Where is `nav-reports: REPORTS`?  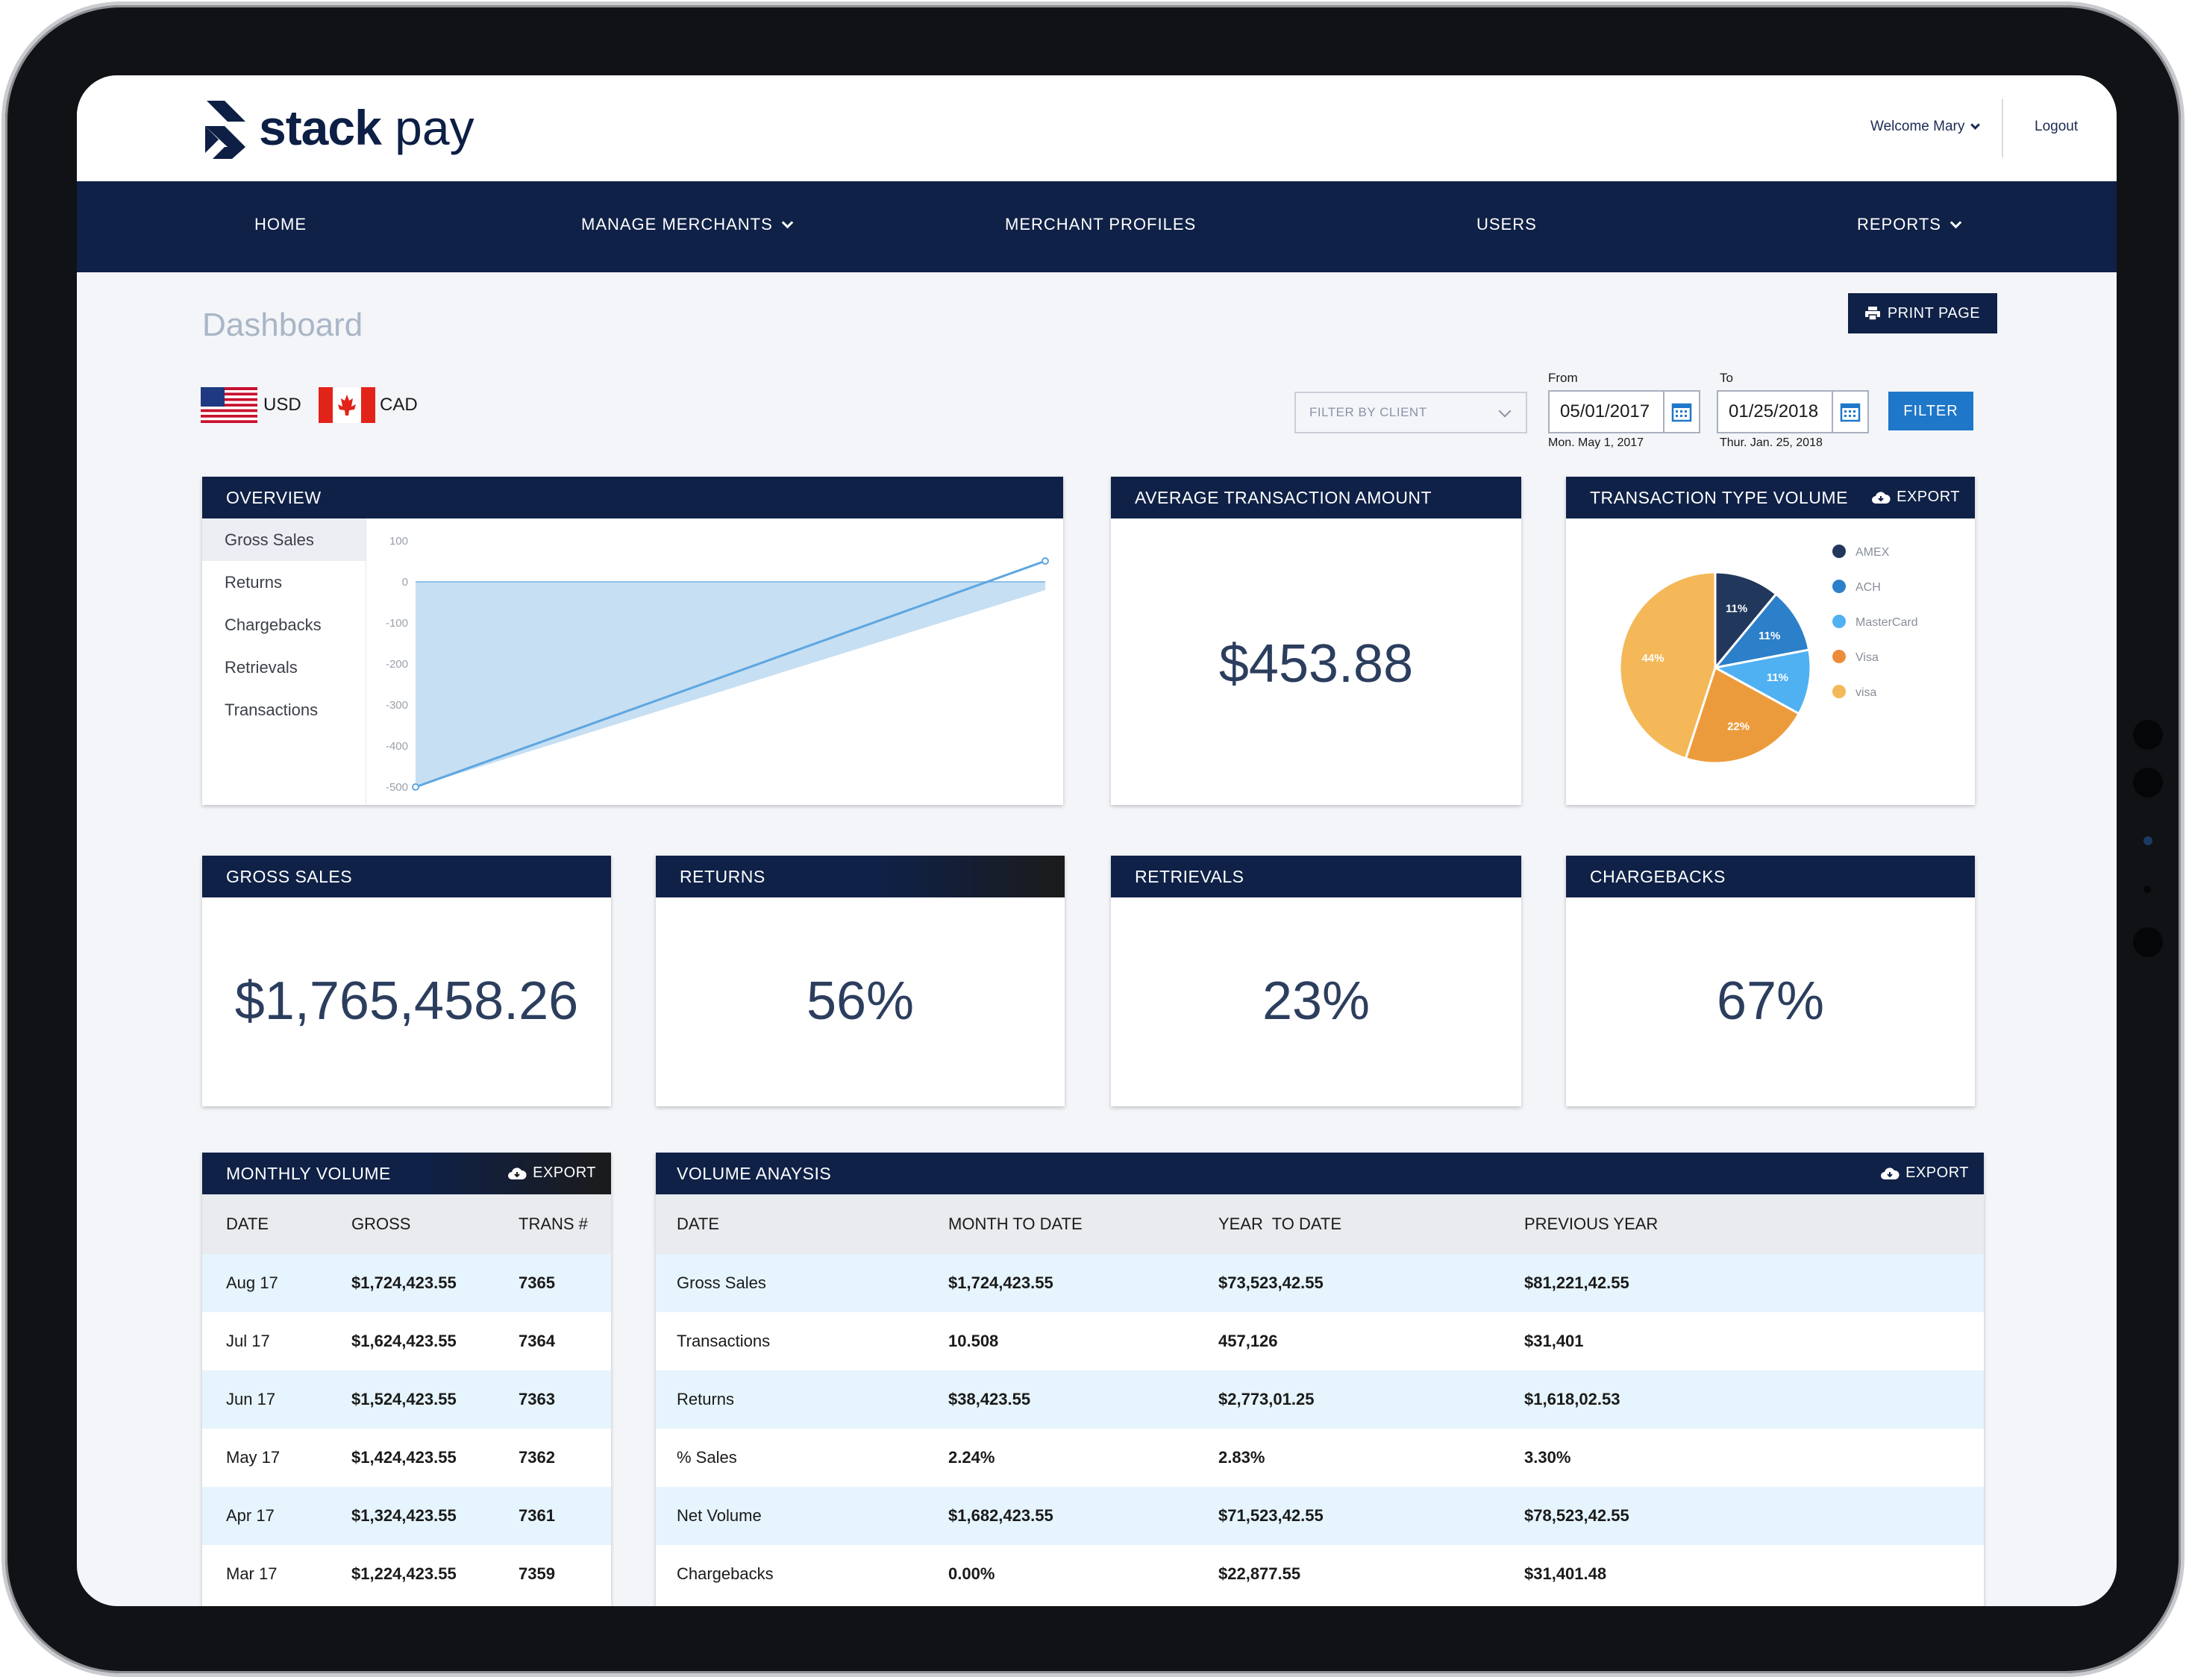
nav-reports: REPORTS is located at coordinates (1909, 224).